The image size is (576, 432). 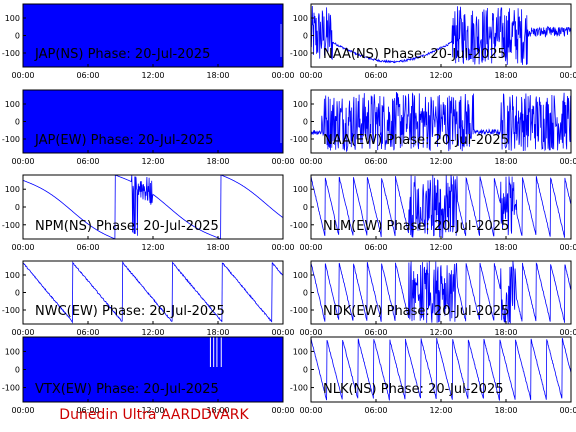 I want to click on xtick-label-7-0: 00:00, so click(x=310, y=332).